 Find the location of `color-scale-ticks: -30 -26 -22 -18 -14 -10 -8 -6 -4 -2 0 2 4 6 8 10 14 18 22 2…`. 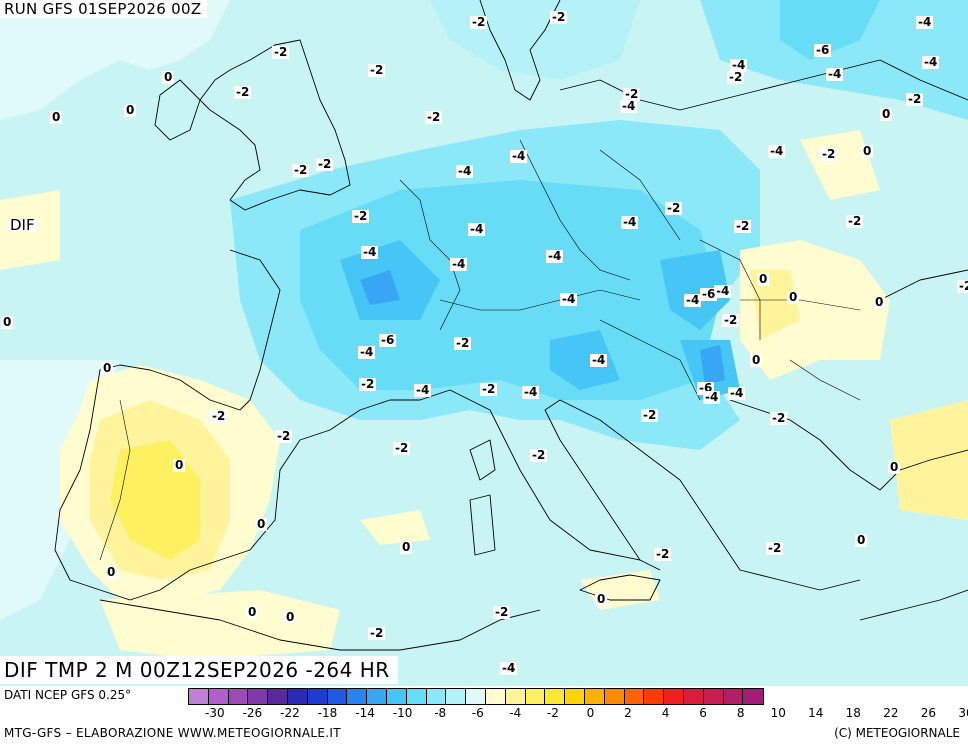

color-scale-ticks: -30 -26 -22 -18 -14 -10 -8 -6 -4 -2 0 2 4 6 8 10 14 18 22 2… is located at coordinates (578, 714).